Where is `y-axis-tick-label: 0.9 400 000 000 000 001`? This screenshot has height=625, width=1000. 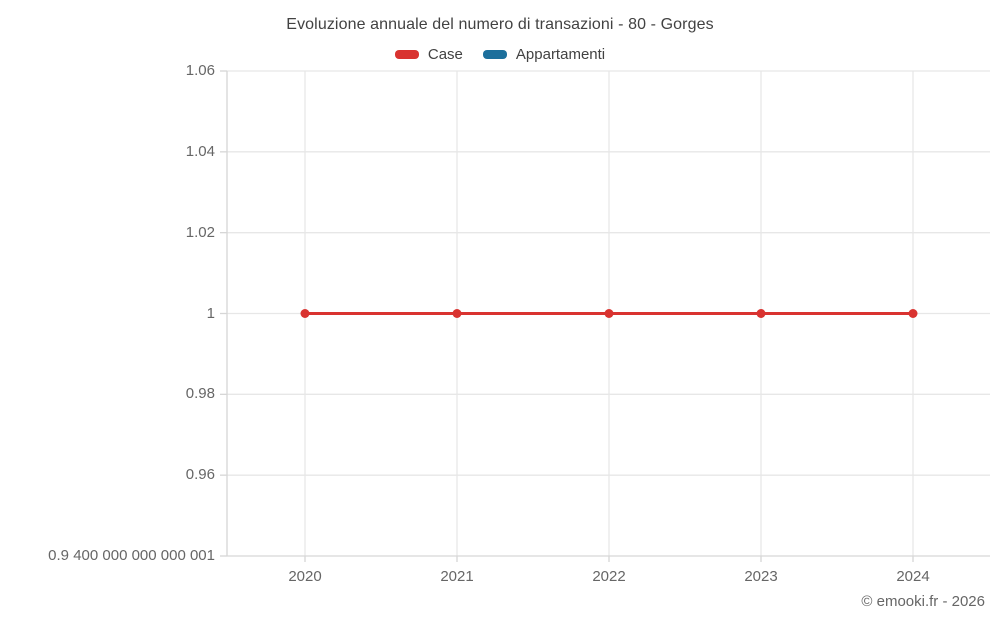 y-axis-tick-label: 0.9 400 000 000 000 001 is located at coordinates (131, 555).